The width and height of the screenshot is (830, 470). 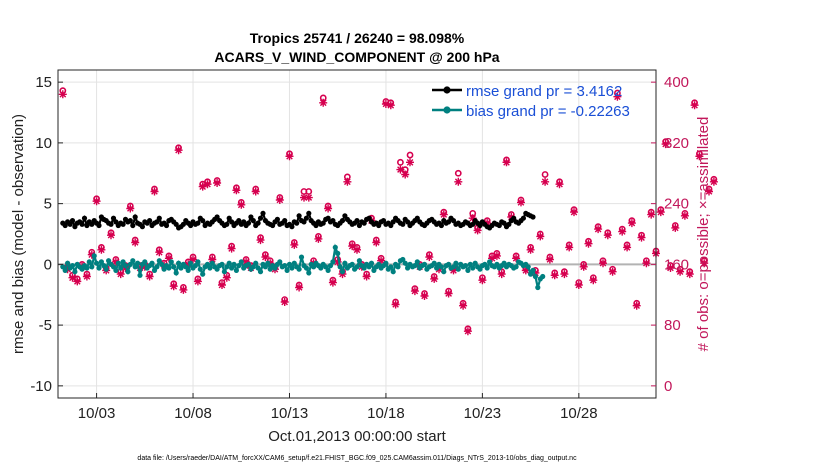 What do you see at coordinates (303, 267) in the screenshot?
I see `bias-series` at bounding box center [303, 267].